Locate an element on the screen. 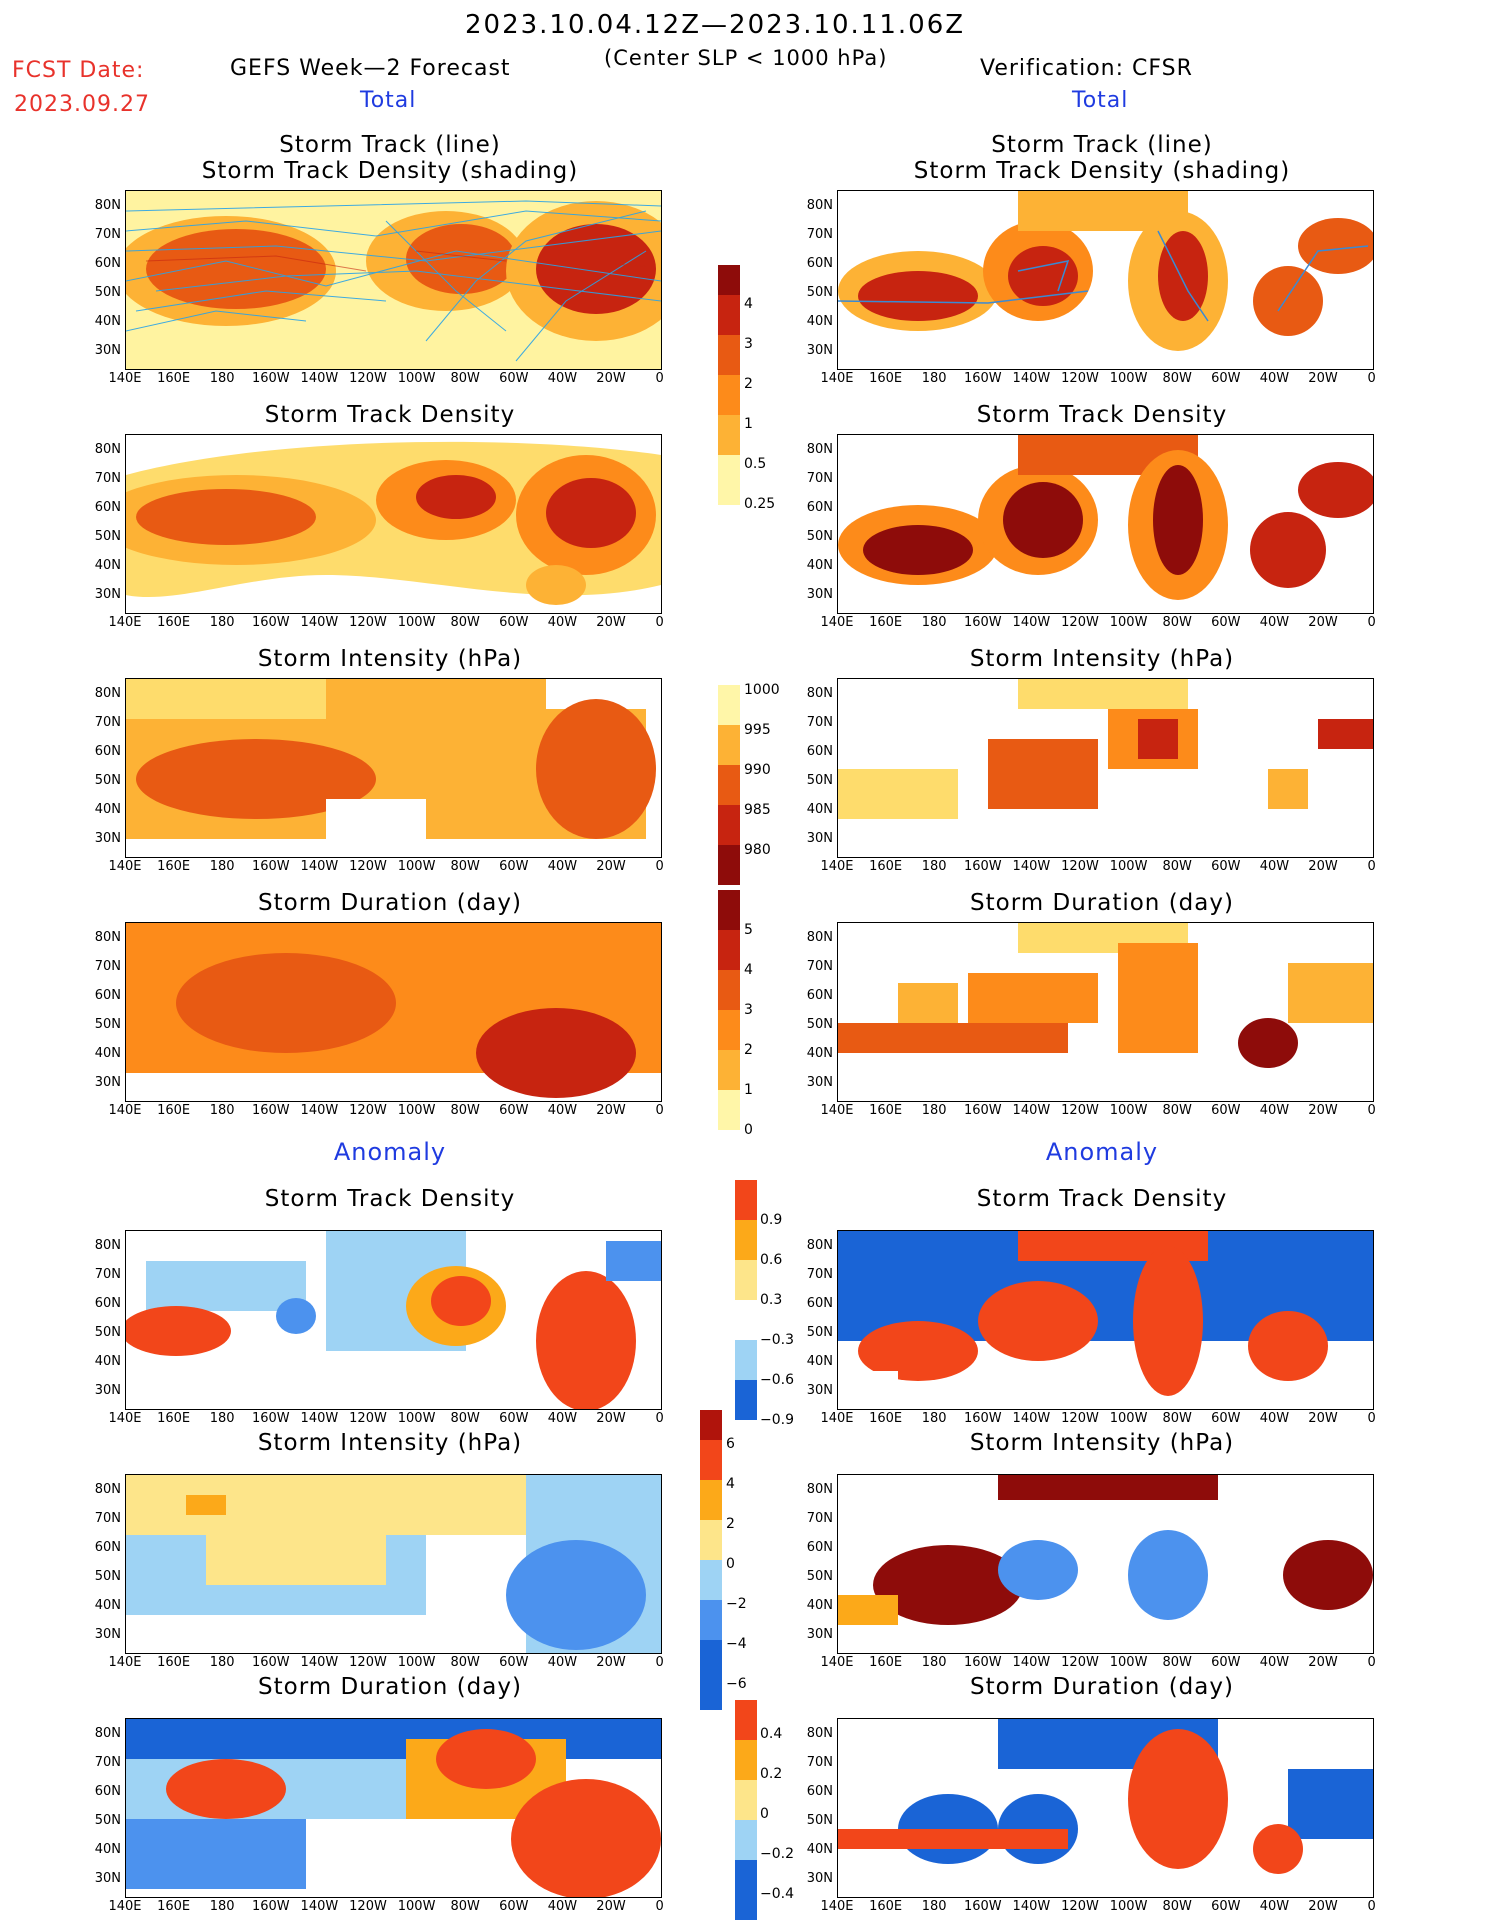 This screenshot has width=1487, height=1925. map-fcst-density is located at coordinates (393, 524).